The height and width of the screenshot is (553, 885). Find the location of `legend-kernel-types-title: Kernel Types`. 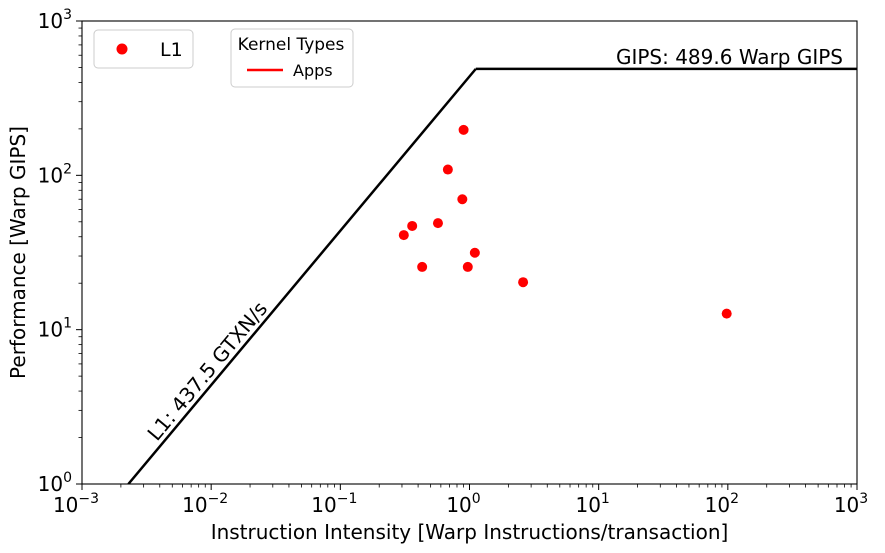

legend-kernel-types-title: Kernel Types is located at coordinates (291, 45).